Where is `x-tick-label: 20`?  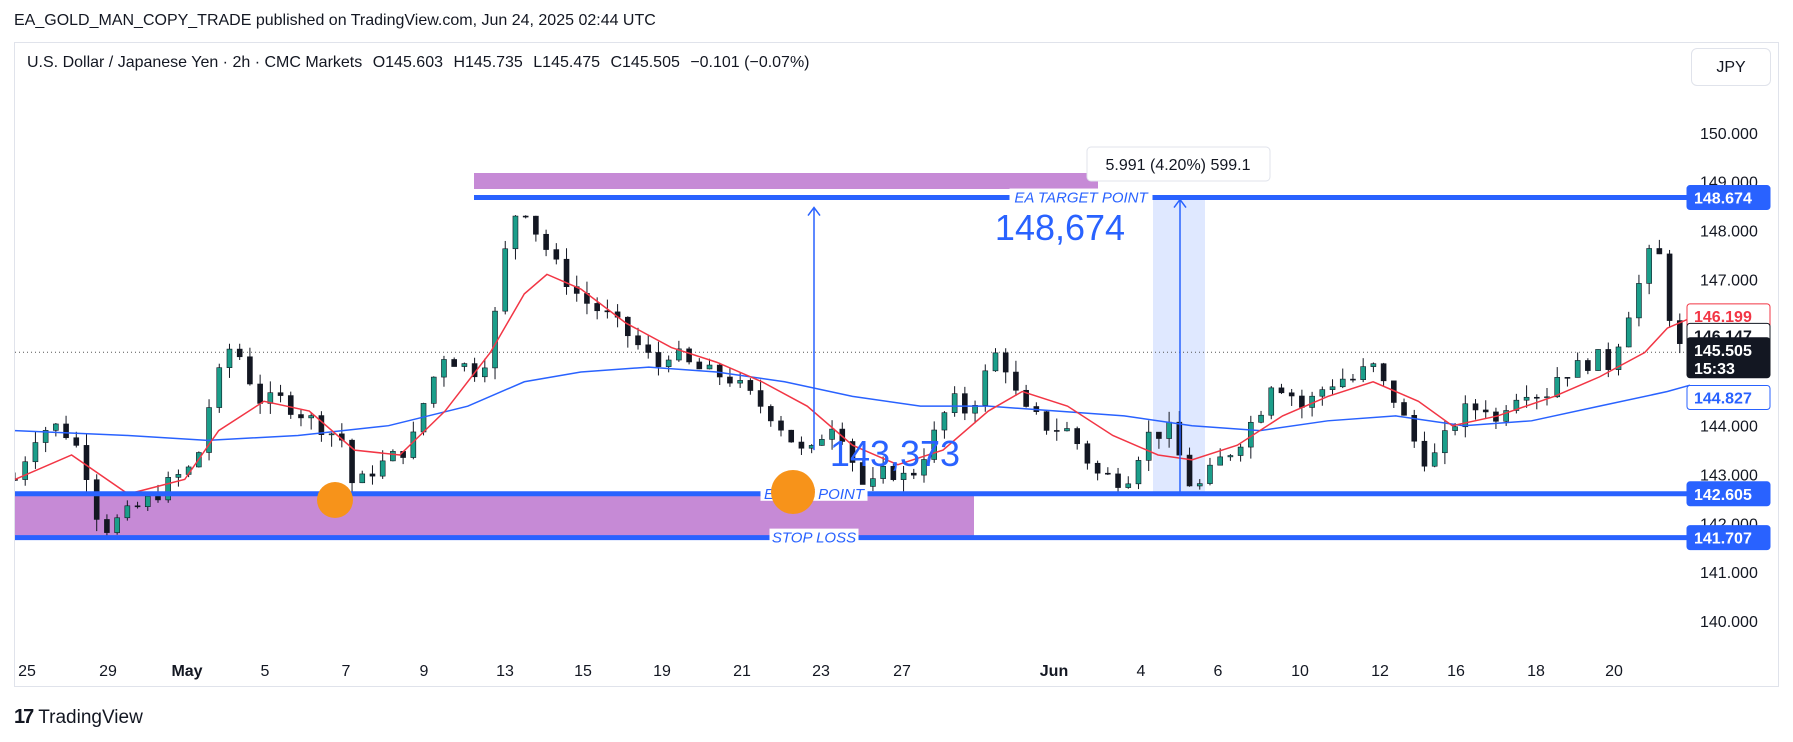 x-tick-label: 20 is located at coordinates (1614, 671).